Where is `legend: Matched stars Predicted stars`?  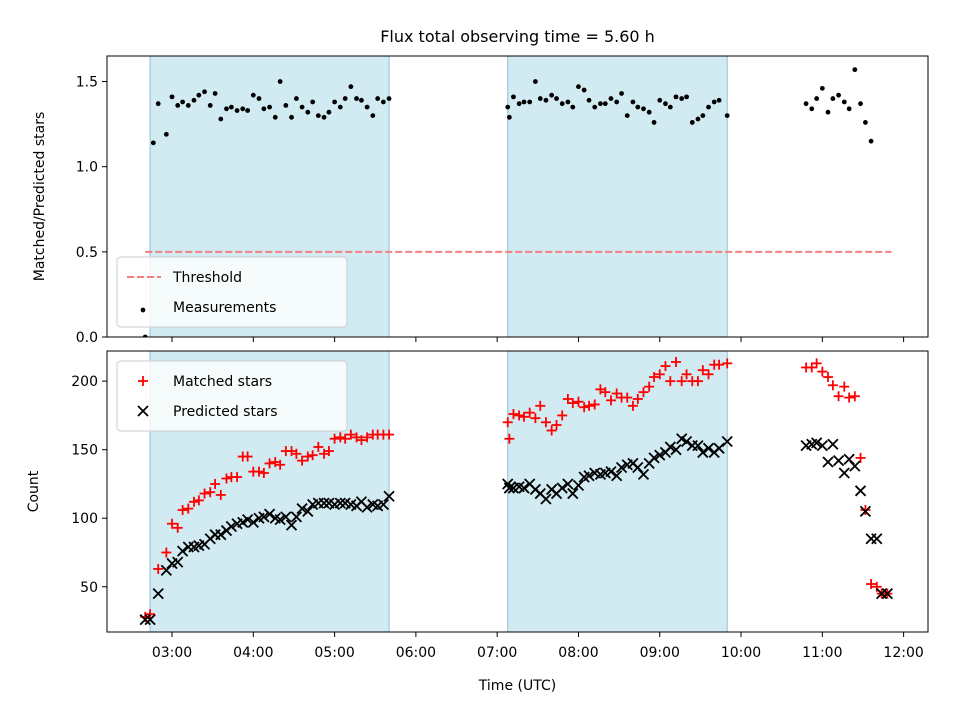 legend: Matched stars Predicted stars is located at coordinates (232, 396).